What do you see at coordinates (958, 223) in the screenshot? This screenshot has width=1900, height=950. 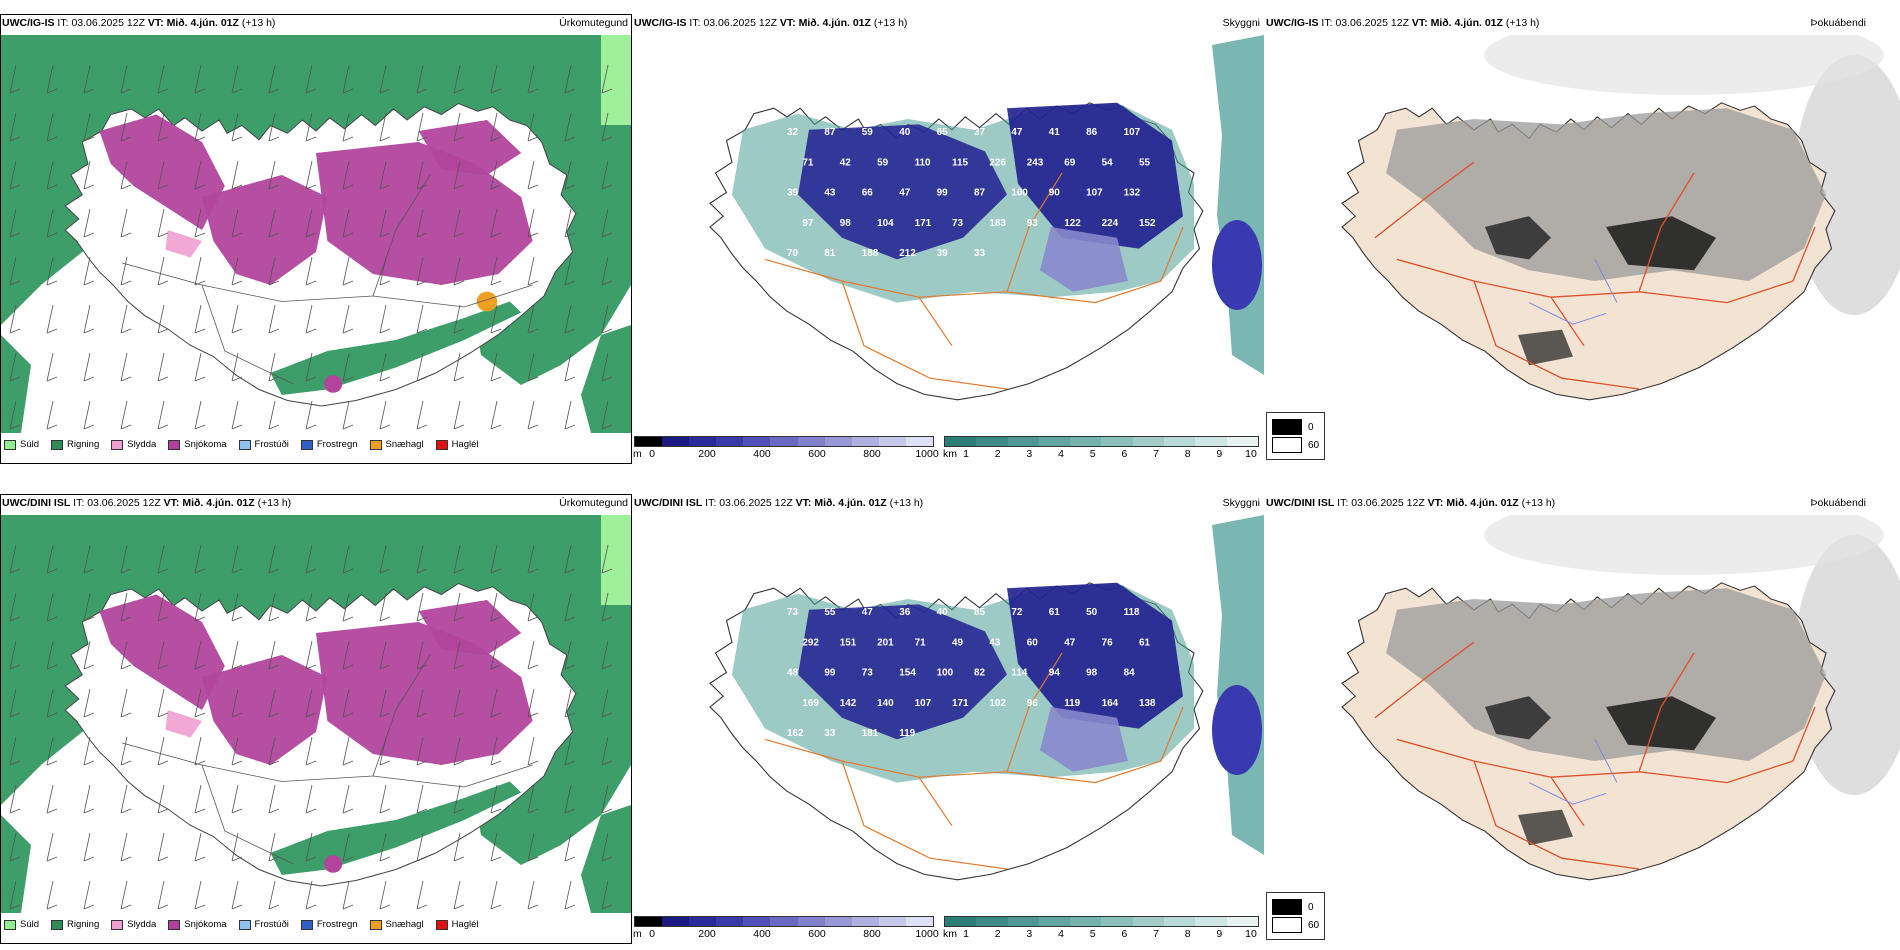 I see `cloud-base-value: 73` at bounding box center [958, 223].